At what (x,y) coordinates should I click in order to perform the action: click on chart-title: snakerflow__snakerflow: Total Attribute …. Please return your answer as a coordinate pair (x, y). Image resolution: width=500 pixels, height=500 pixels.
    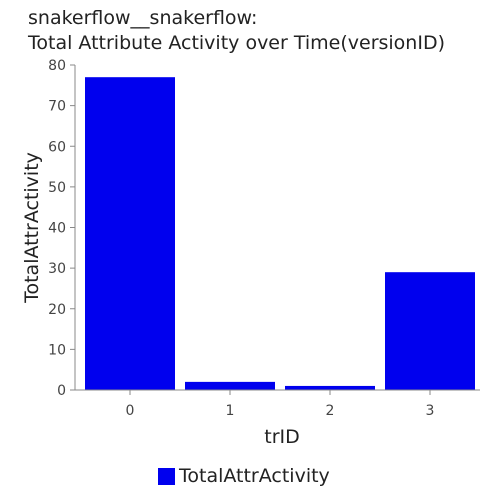
    Looking at the image, I should click on (236, 31).